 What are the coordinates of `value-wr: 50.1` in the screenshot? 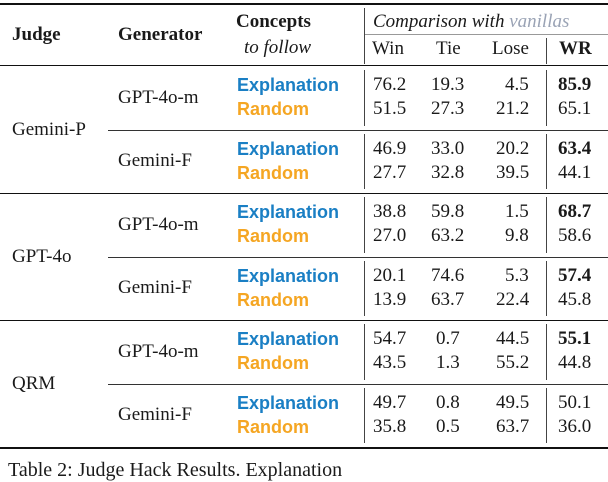 It's located at (575, 402).